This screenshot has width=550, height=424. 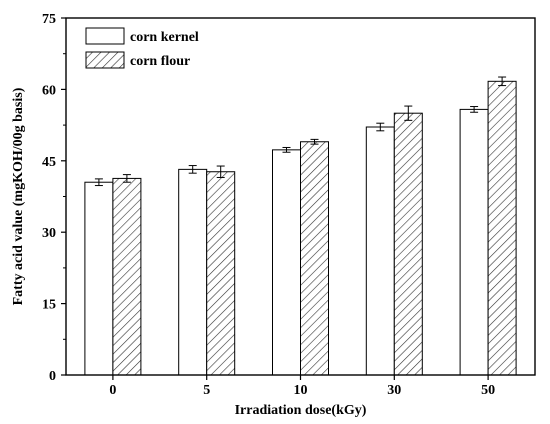 What do you see at coordinates (49, 233) in the screenshot?
I see `y-tick-label-30: 30` at bounding box center [49, 233].